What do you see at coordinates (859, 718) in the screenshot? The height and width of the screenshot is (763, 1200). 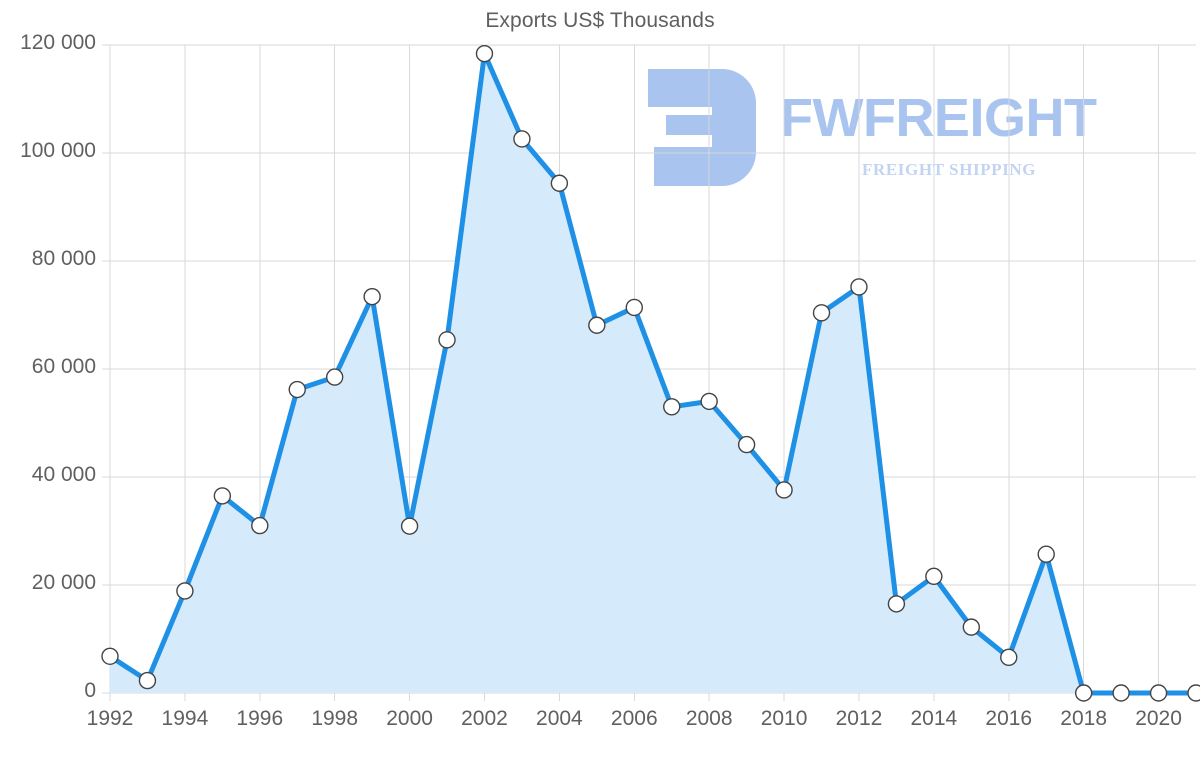 I see `x-axis-tick-label: 2012` at bounding box center [859, 718].